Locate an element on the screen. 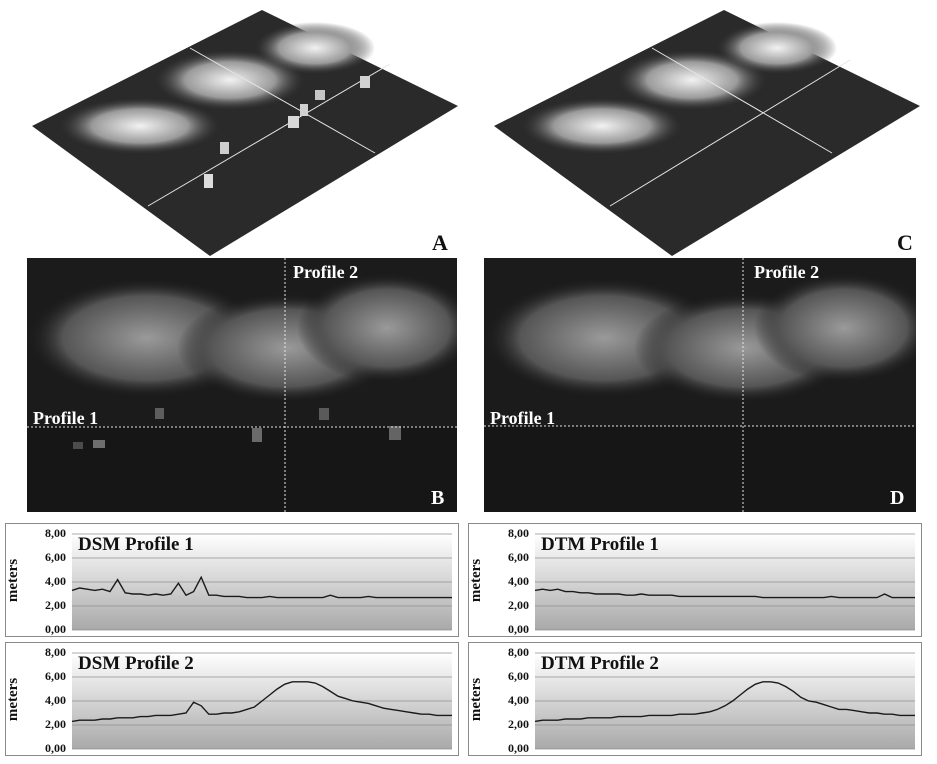 The image size is (937, 764). dsm-3d-surface is located at coordinates (245, 133).